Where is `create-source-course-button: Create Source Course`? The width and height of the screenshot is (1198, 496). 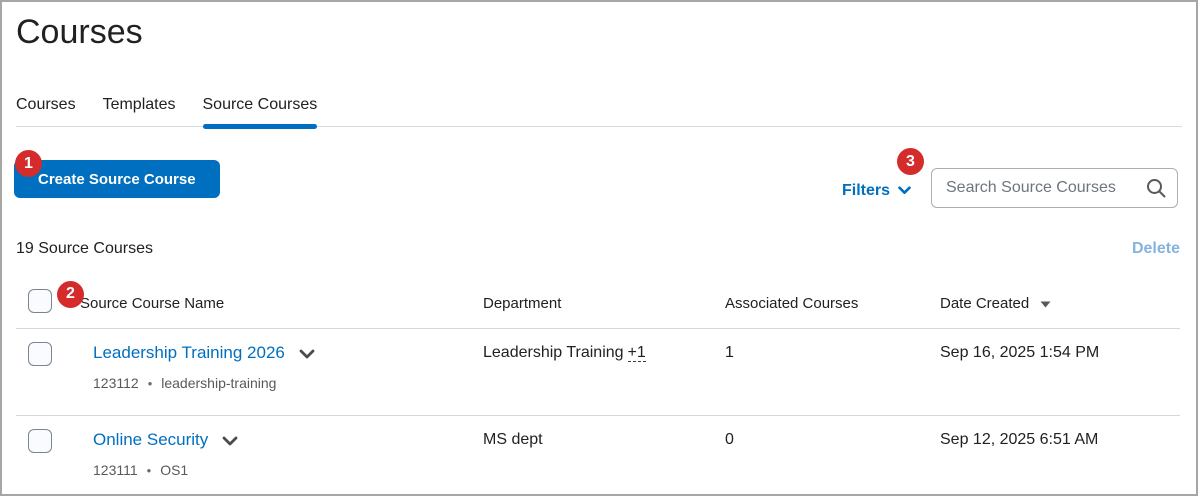
create-source-course-button: Create Source Course is located at coordinates (117, 179).